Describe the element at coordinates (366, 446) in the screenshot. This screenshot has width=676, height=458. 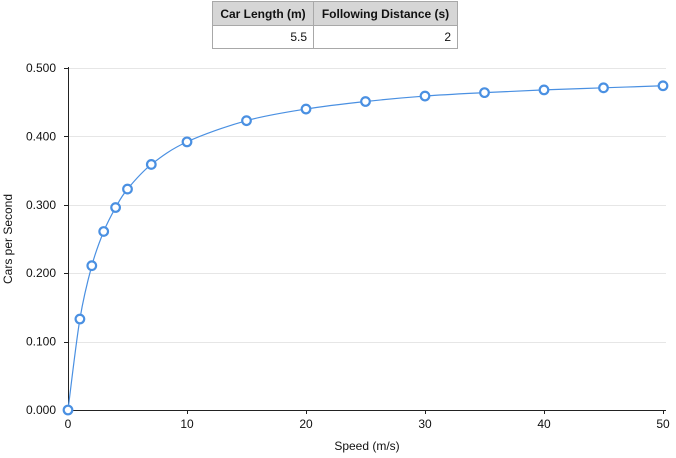
I see `x-axis-title: Speed (m/s)` at that location.